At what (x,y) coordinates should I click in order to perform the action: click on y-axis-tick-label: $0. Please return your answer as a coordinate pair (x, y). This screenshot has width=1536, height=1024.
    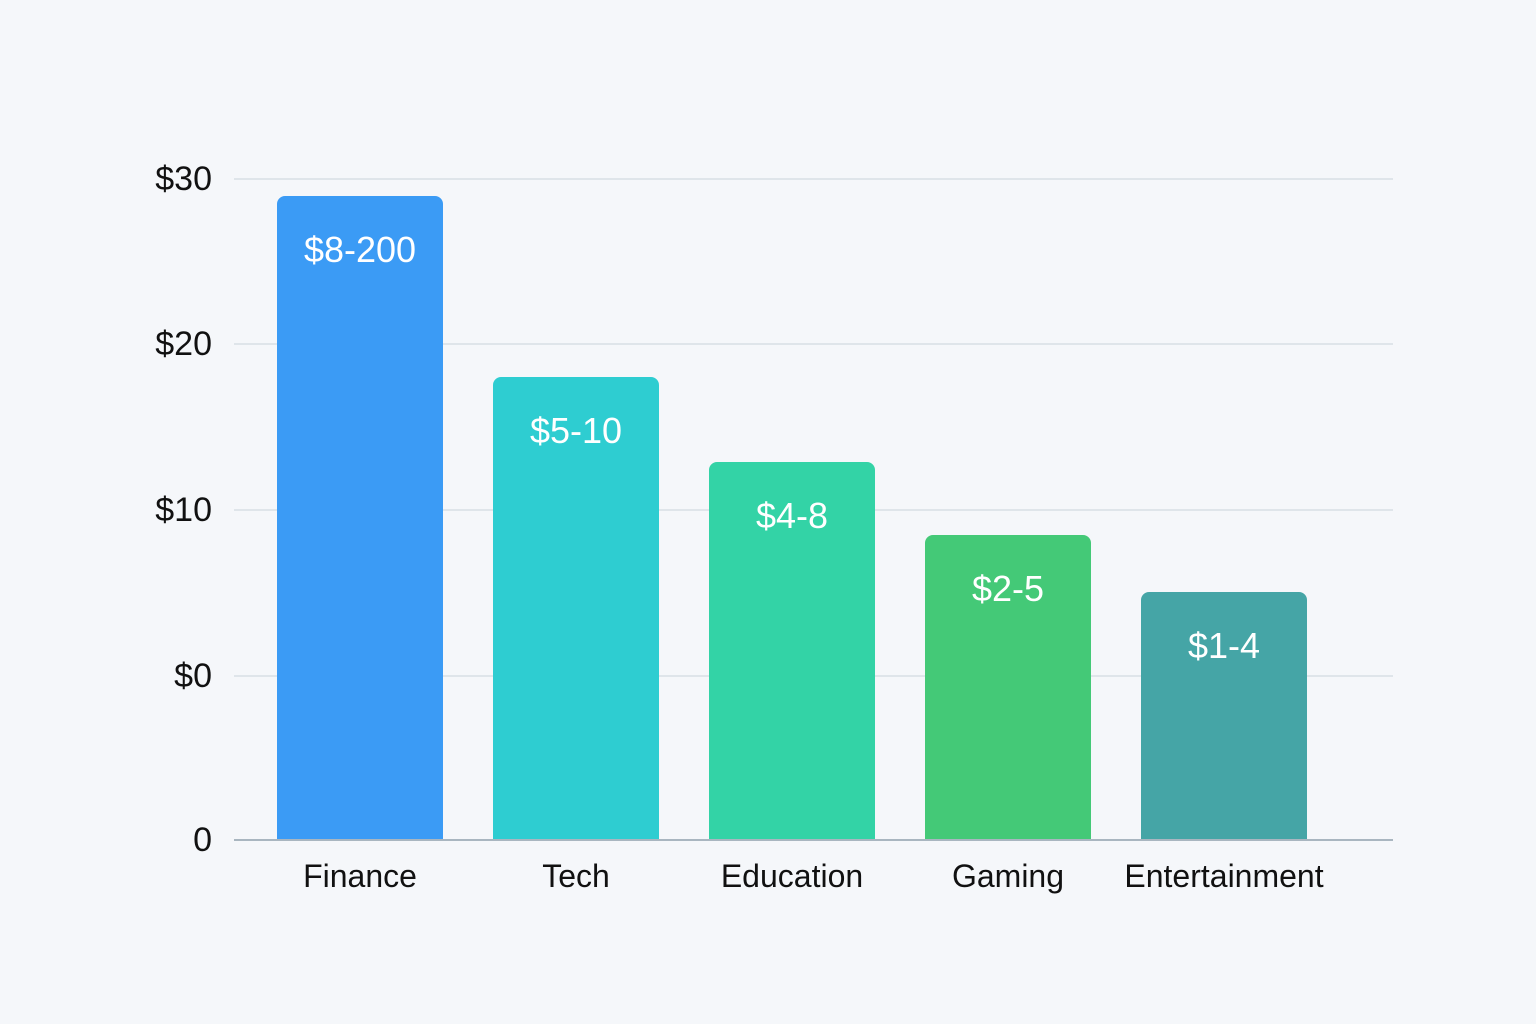
    Looking at the image, I should click on (193, 676).